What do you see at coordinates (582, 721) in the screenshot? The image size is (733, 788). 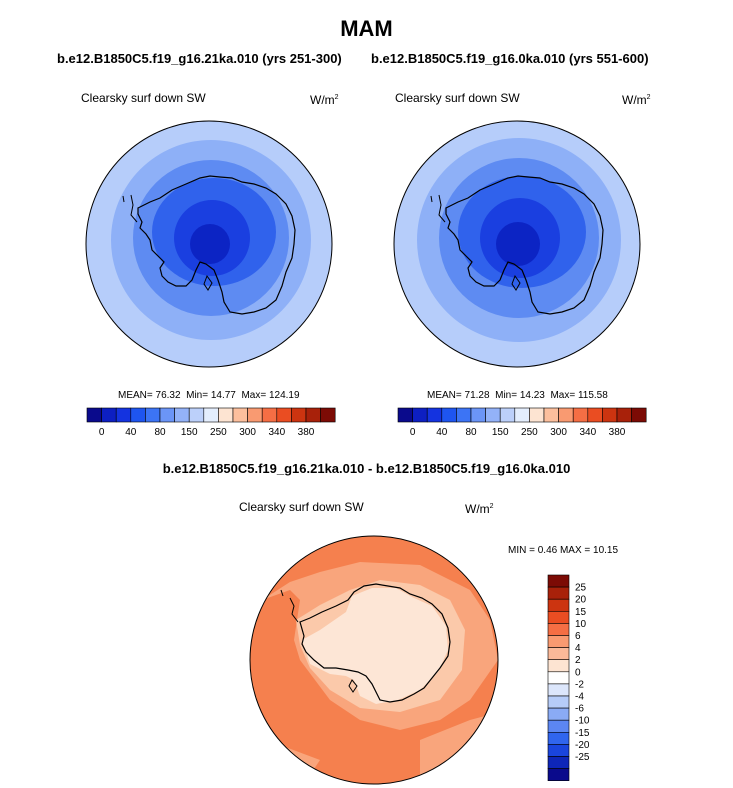 I see `colorbar-tick-label: -10` at bounding box center [582, 721].